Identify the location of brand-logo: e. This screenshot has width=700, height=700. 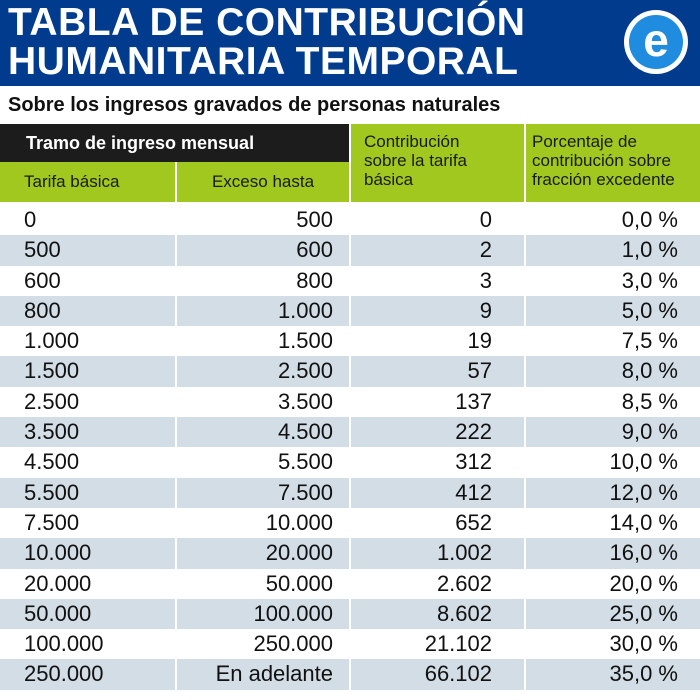
(656, 42).